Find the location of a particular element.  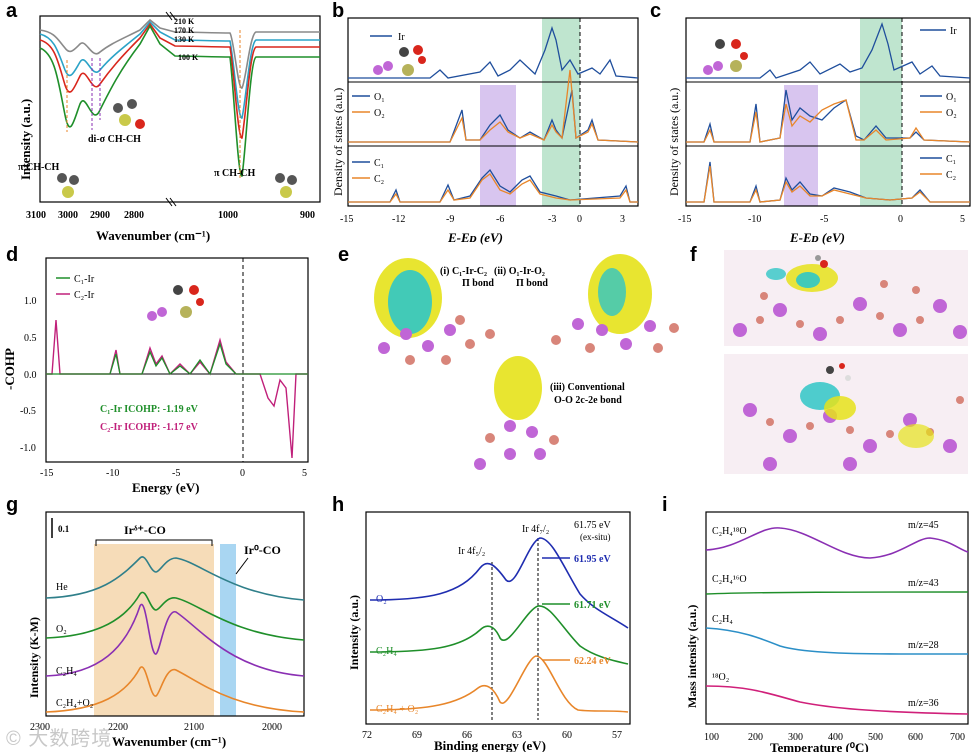

tick-a: 2800 is located at coordinates (134, 215).